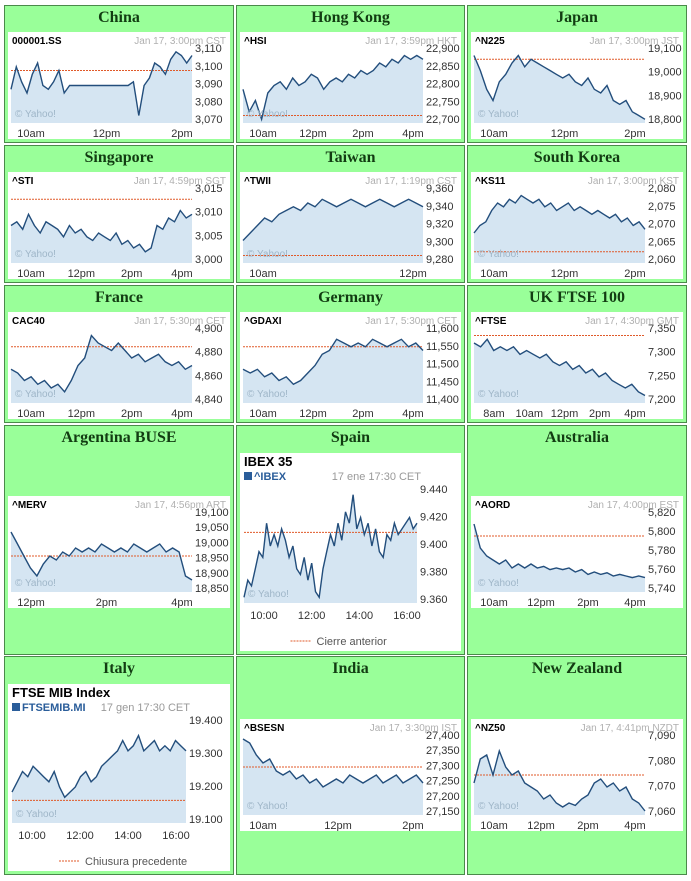 This screenshot has height=881, width=691. Describe the element at coordinates (662, 787) in the screenshot. I see `y-tick-label: 7,070` at that location.